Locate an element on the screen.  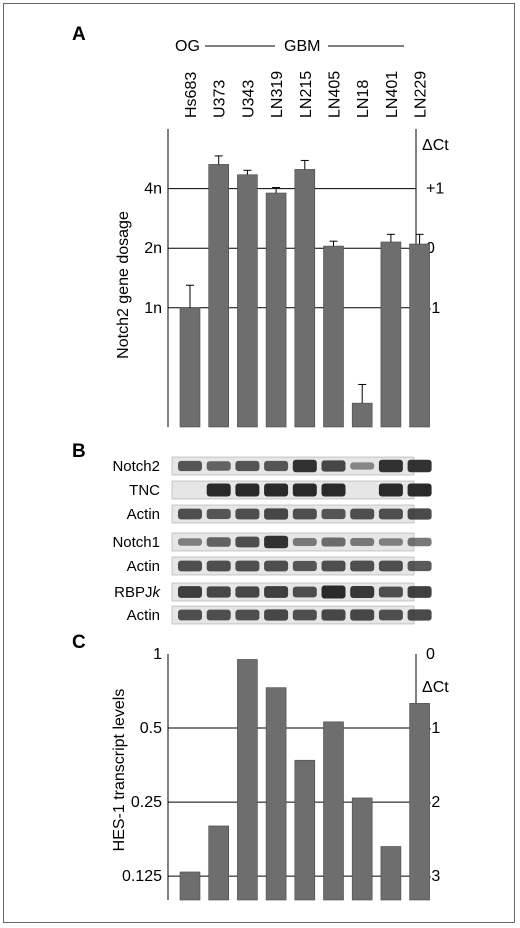
y-tick-label: 2n is located at coordinates (153, 248).